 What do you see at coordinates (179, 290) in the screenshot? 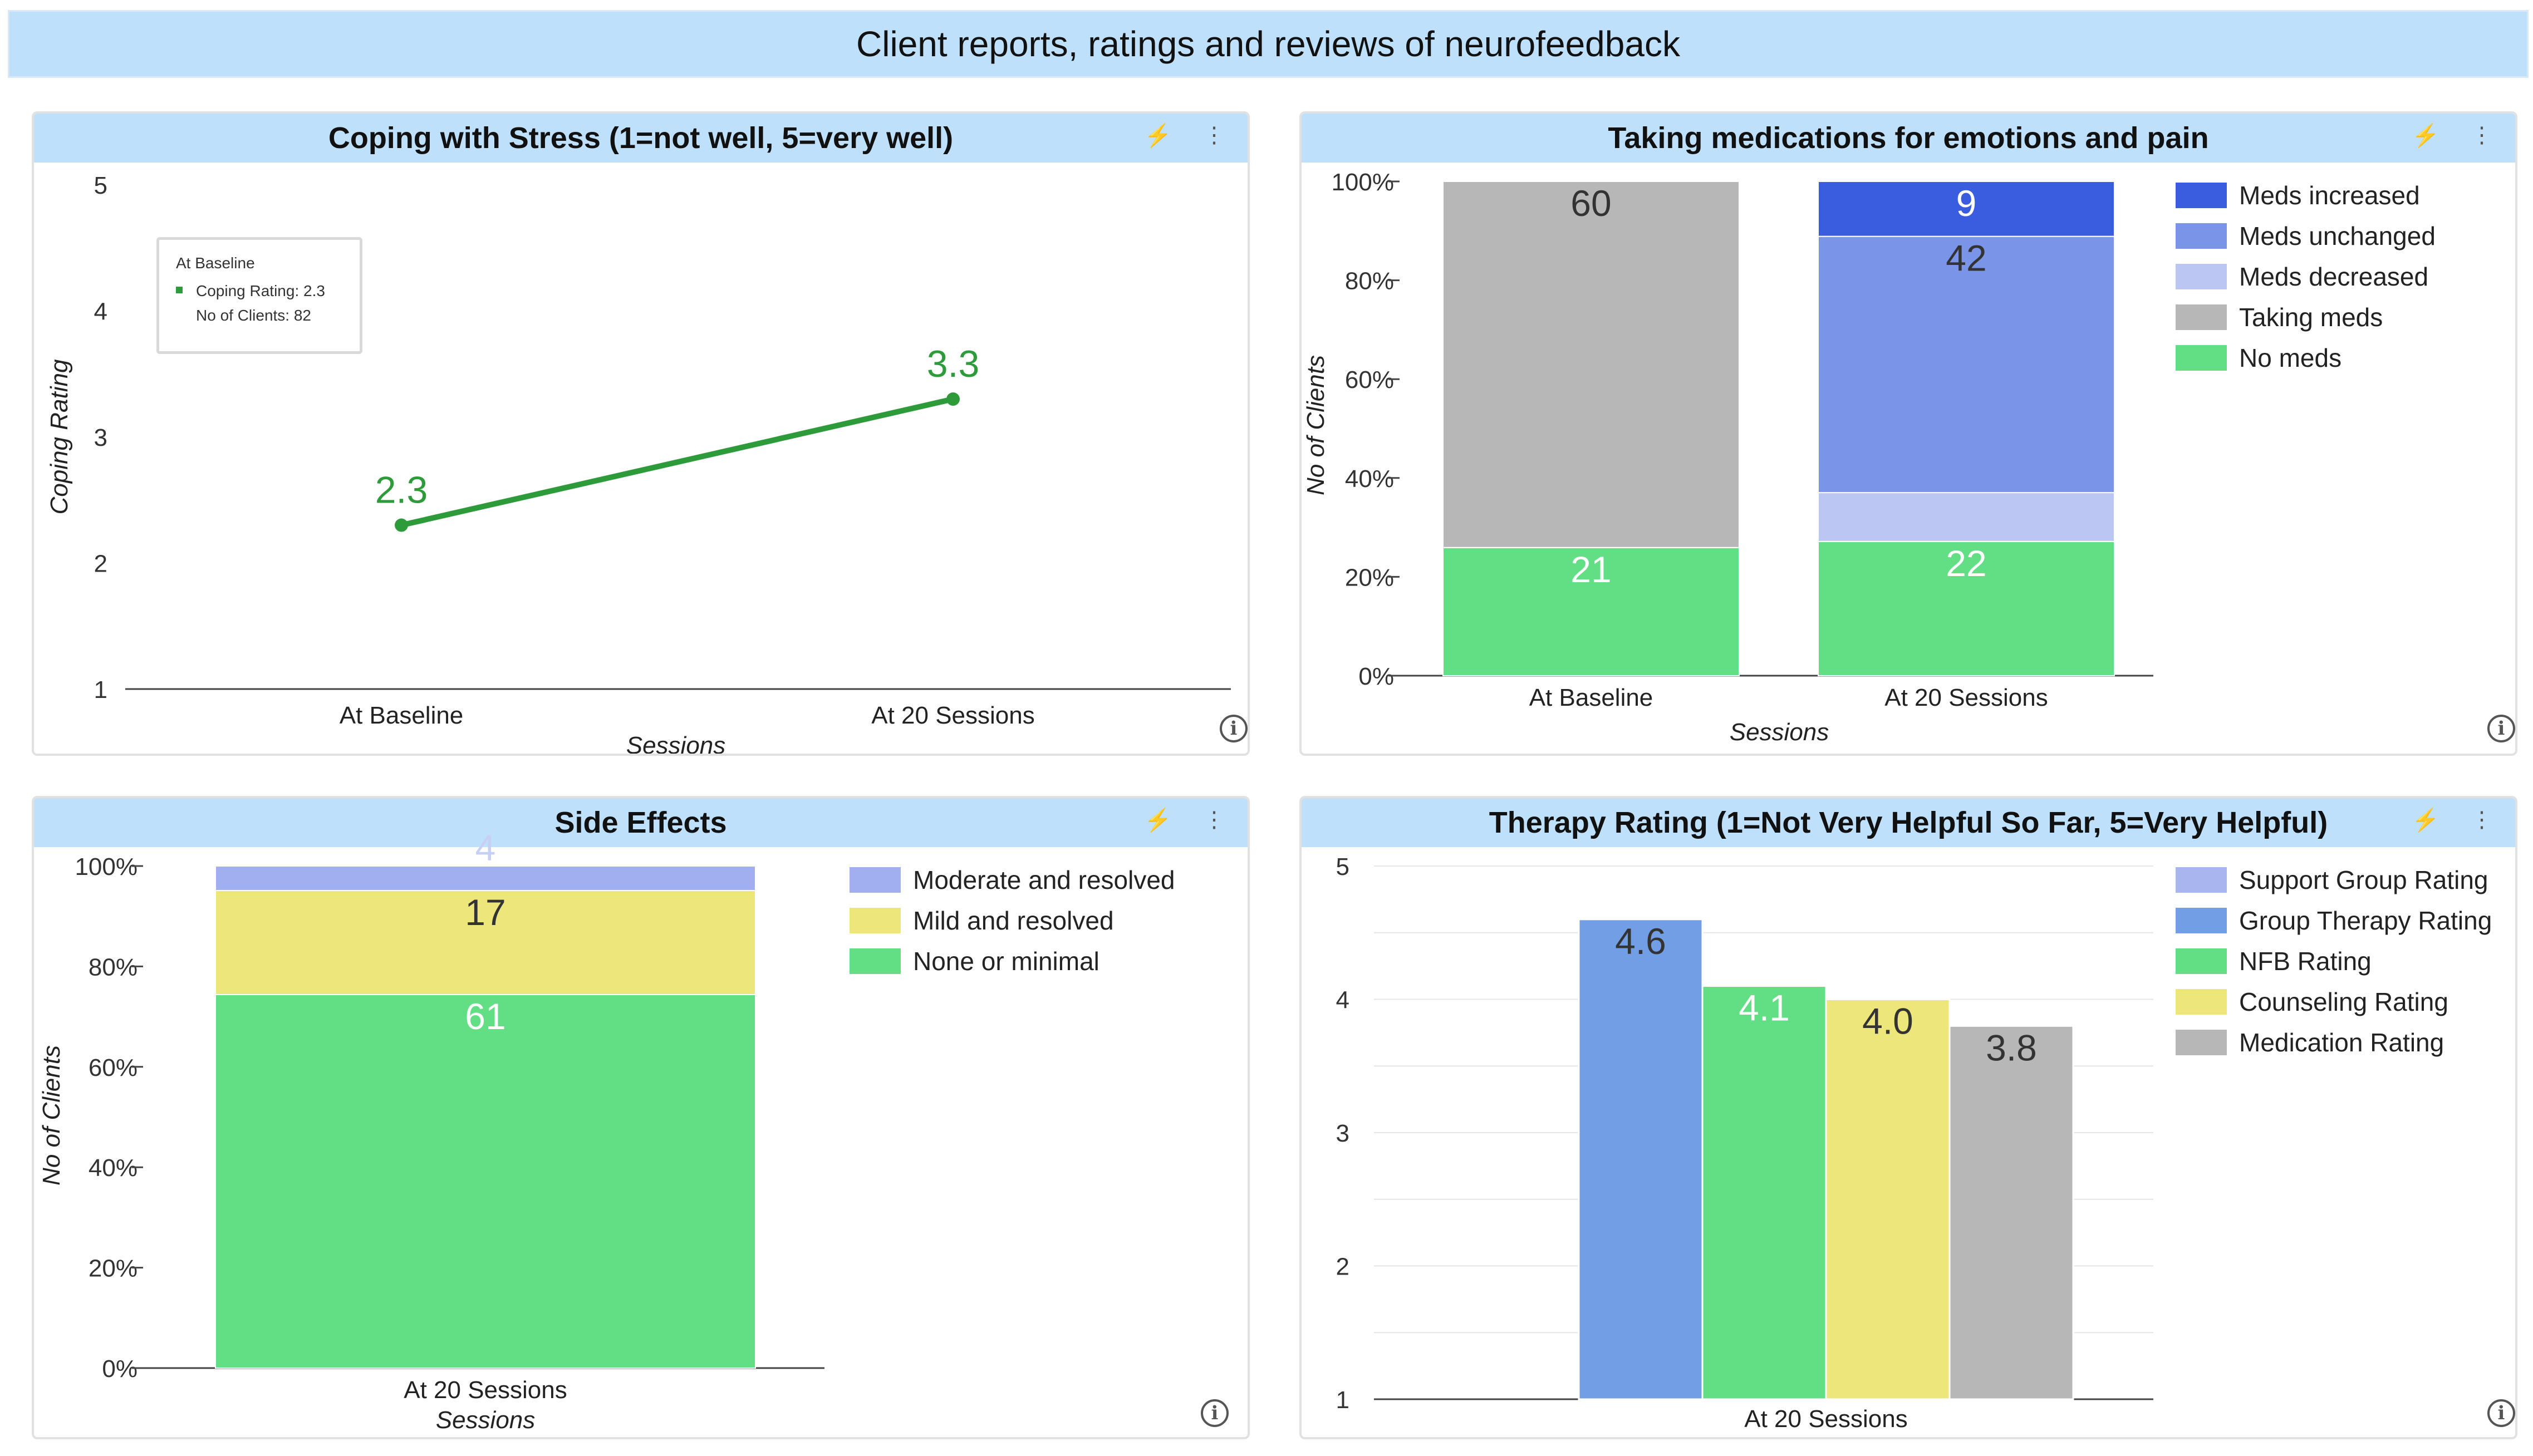
I see `tooltip-legend-marker` at bounding box center [179, 290].